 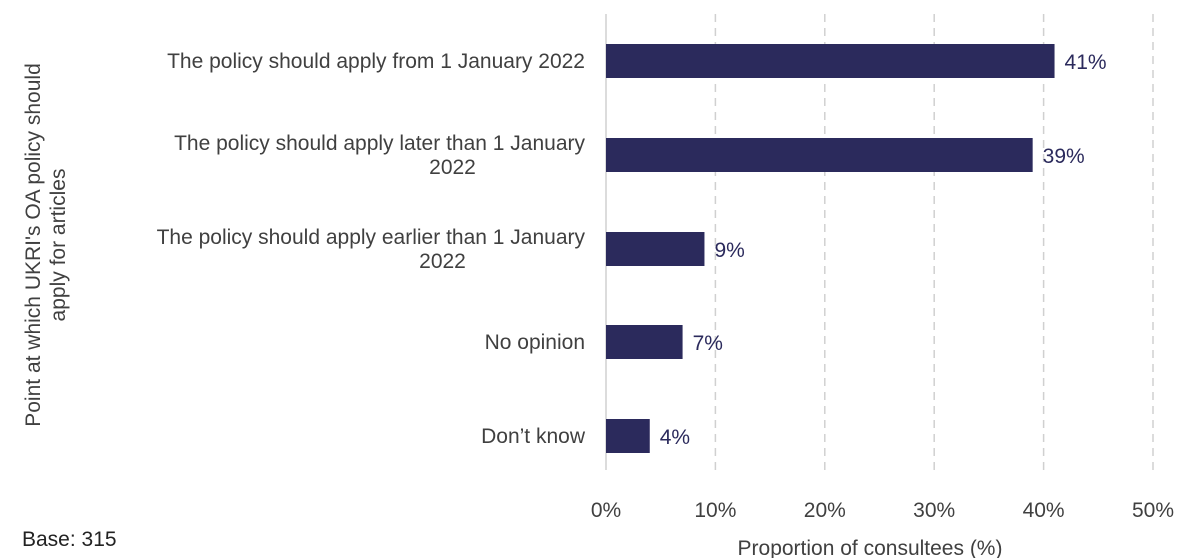 I want to click on x-tick-labels: 0% 10% 20% 30% 40% 50%, so click(x=882, y=510).